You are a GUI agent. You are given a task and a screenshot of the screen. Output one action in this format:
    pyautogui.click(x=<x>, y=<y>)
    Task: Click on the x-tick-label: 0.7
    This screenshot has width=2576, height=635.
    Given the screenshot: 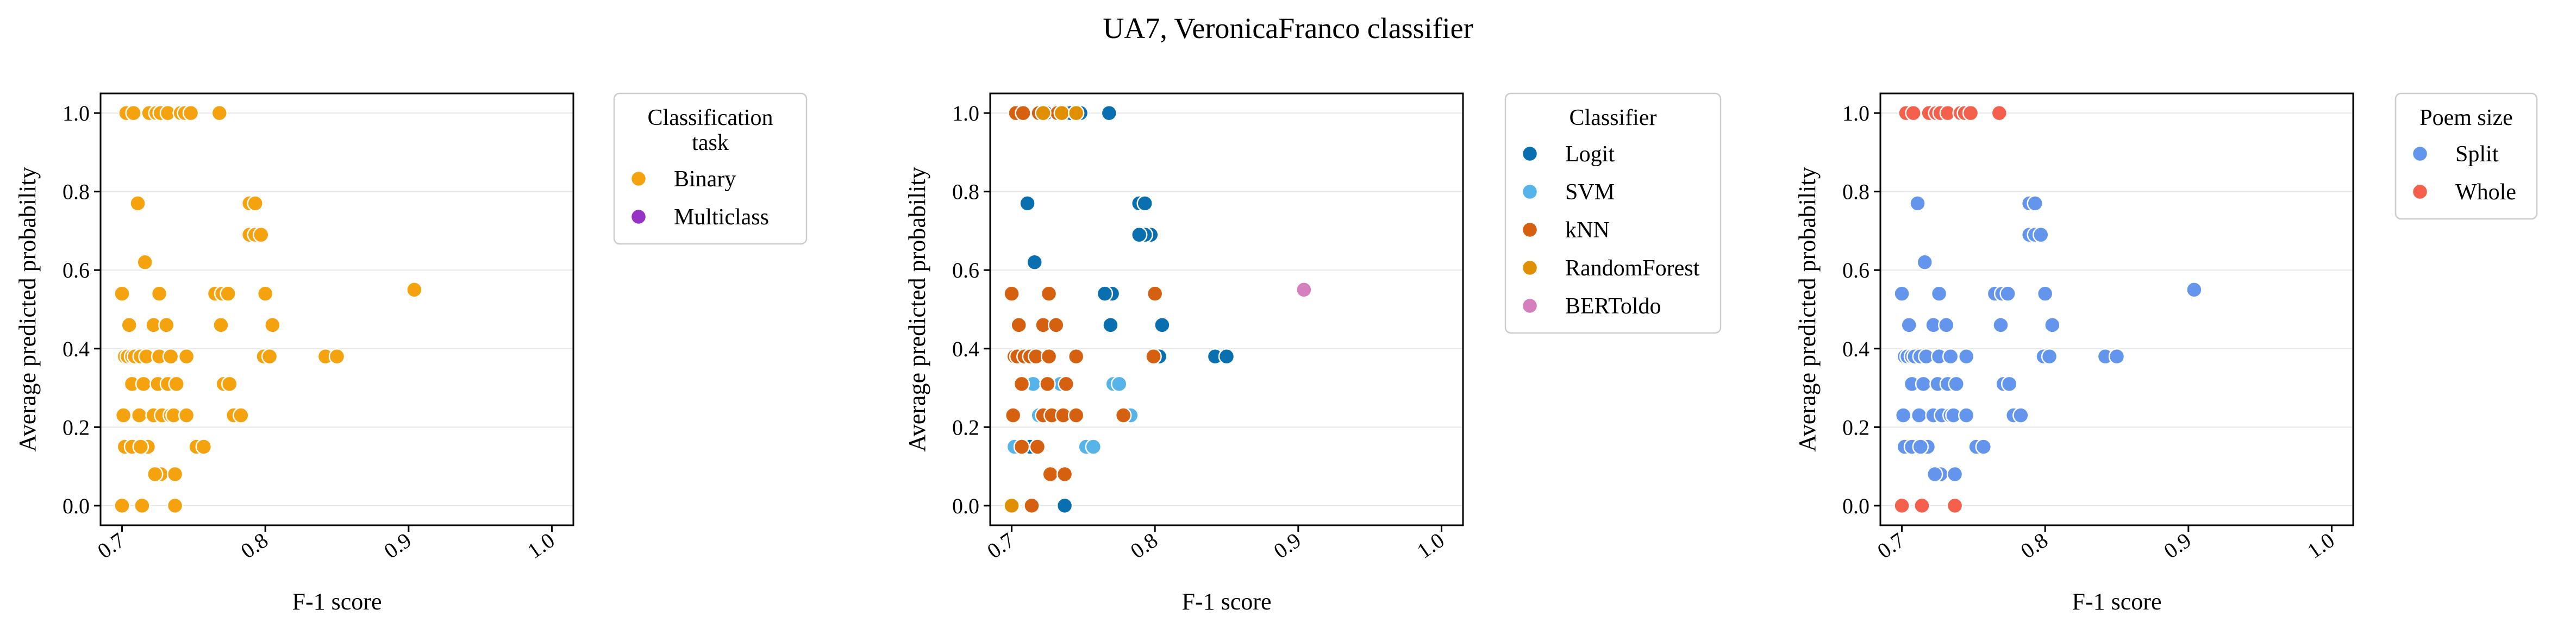 What is the action you would take?
    pyautogui.click(x=111, y=546)
    